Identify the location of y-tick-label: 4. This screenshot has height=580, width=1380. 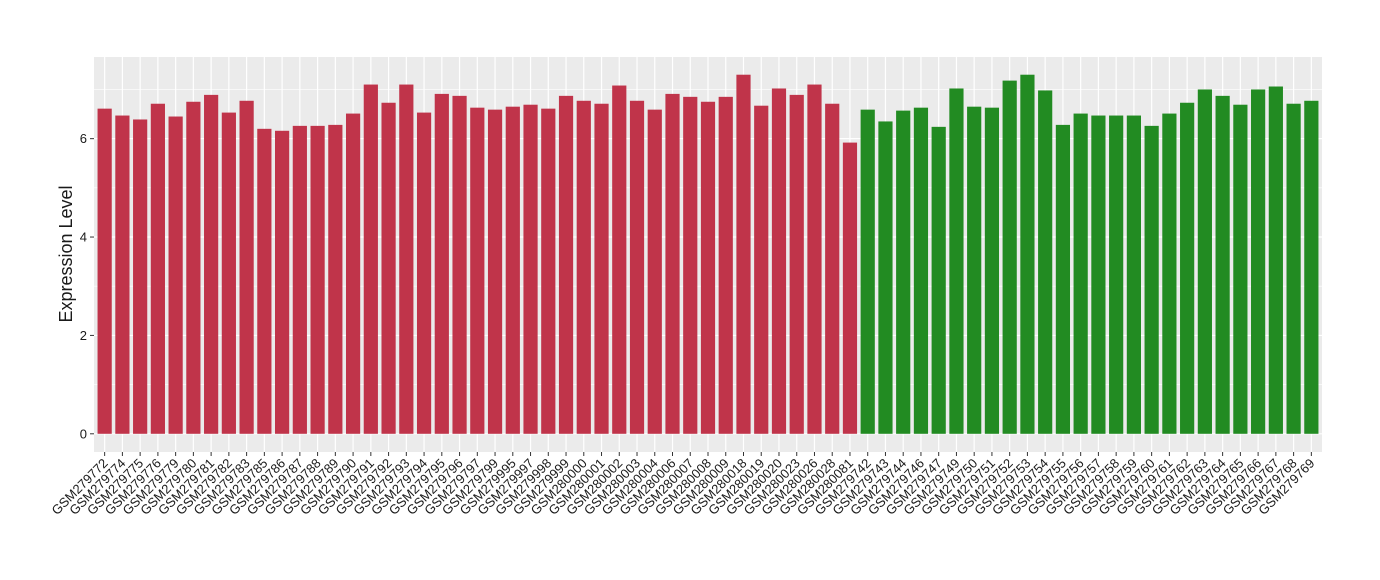
(83, 237).